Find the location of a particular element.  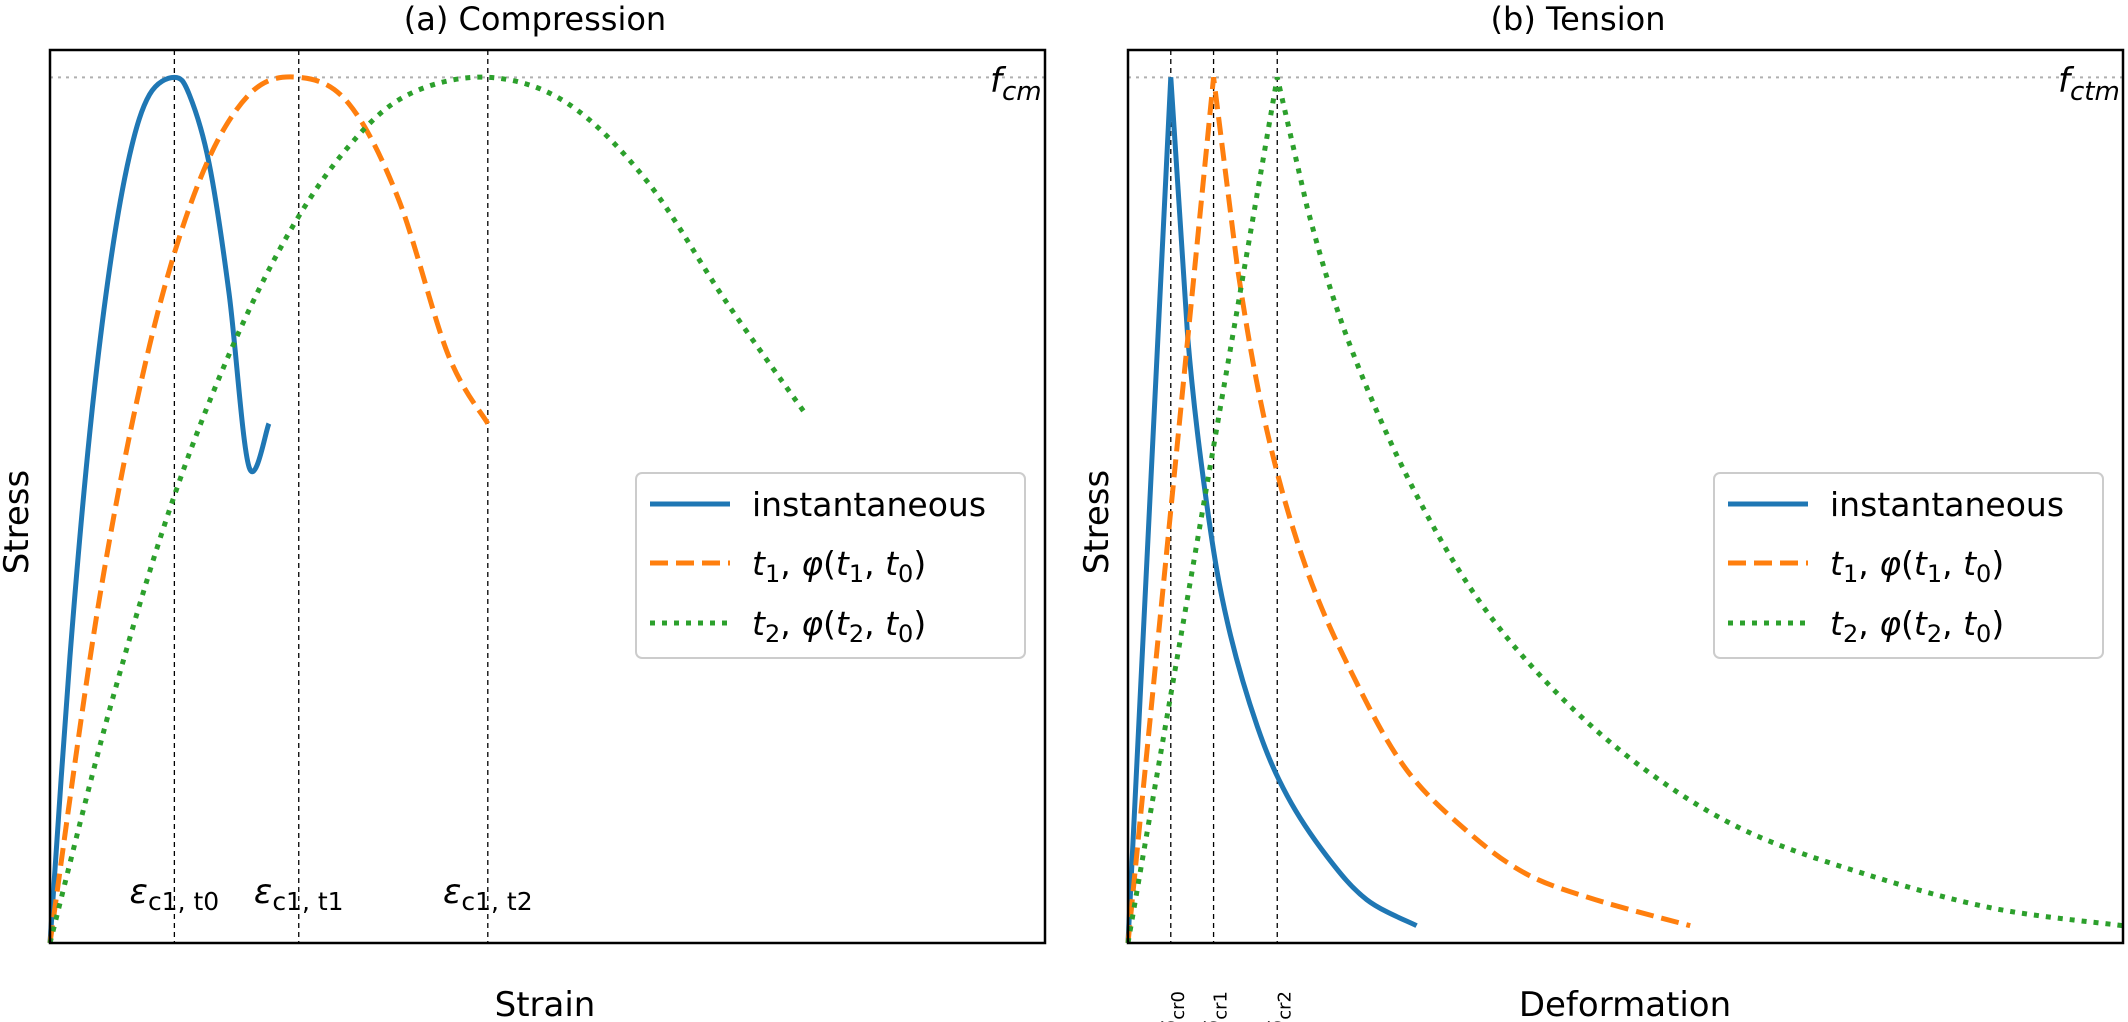

panel-b-ylabel: Stress is located at coordinates (1097, 522).